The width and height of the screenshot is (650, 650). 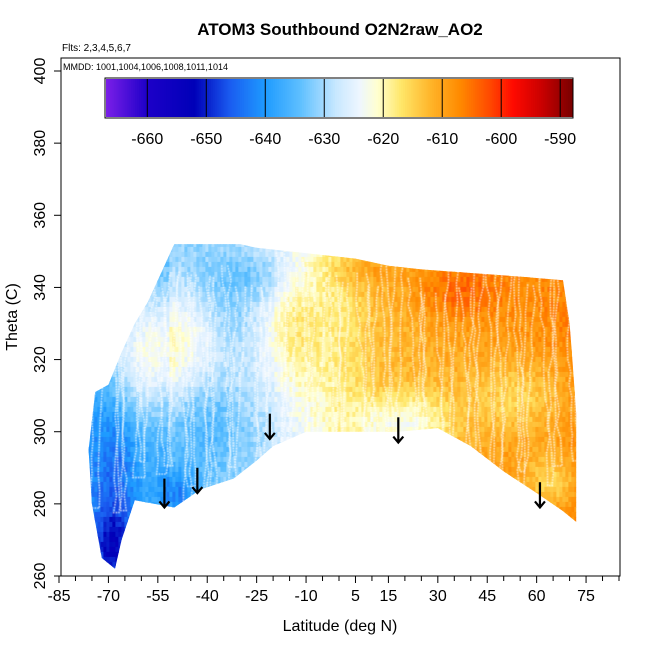 What do you see at coordinates (352, 461) in the screenshot?
I see `arrow-layer` at bounding box center [352, 461].